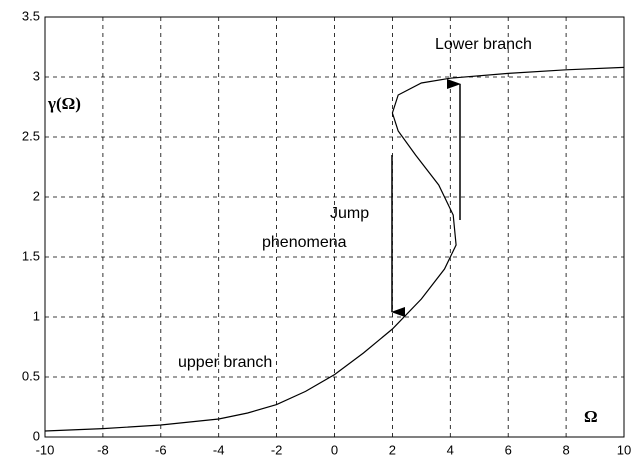 This screenshot has width=637, height=462. What do you see at coordinates (36, 75) in the screenshot?
I see `y-tick-label: 3` at bounding box center [36, 75].